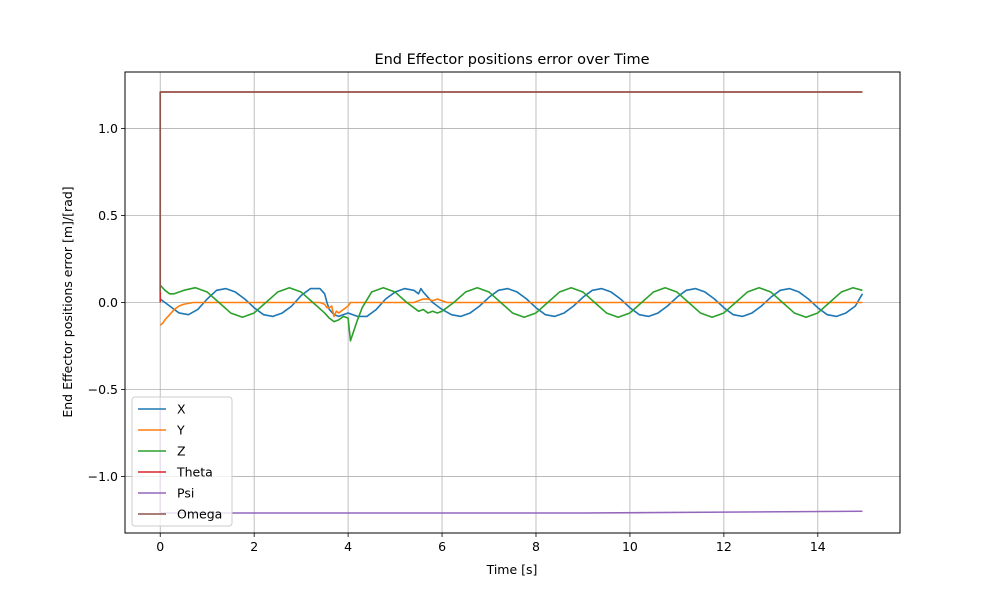 The image size is (1000, 600). I want to click on series-line-z, so click(511, 313).